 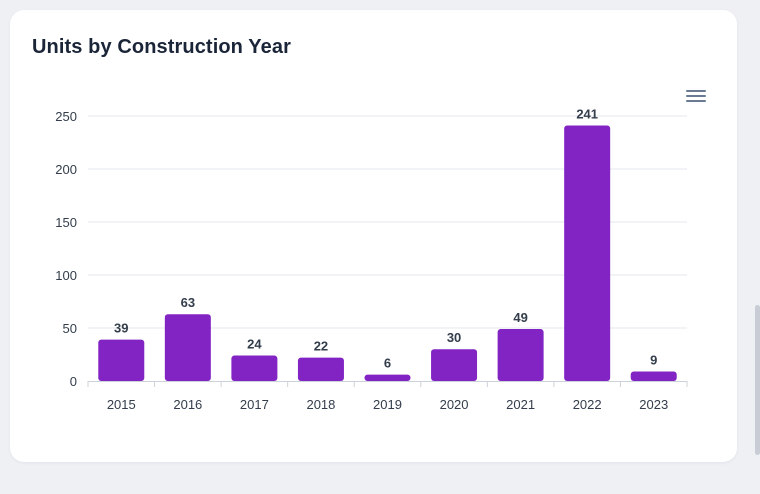 What do you see at coordinates (66, 169) in the screenshot?
I see `y-tick-label: 200` at bounding box center [66, 169].